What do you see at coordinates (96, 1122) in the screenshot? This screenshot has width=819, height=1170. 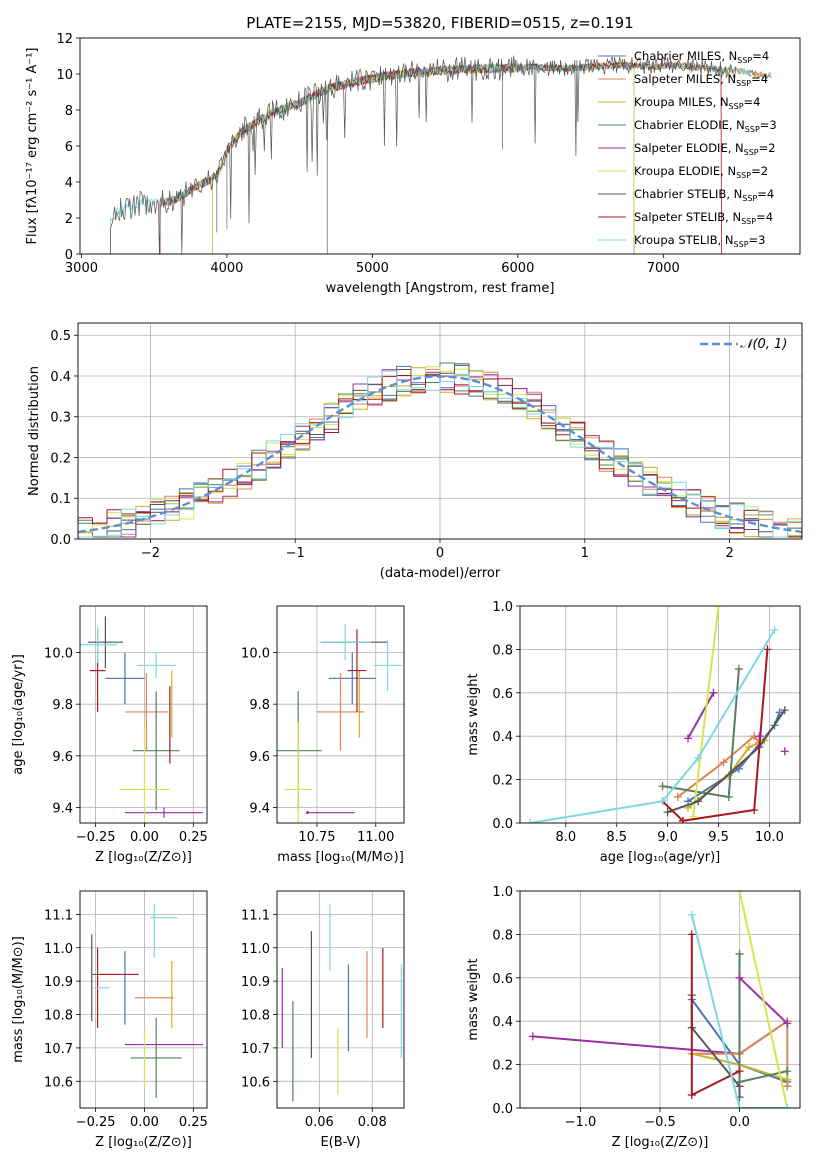 I see `x-tick-label: −0.25` at bounding box center [96, 1122].